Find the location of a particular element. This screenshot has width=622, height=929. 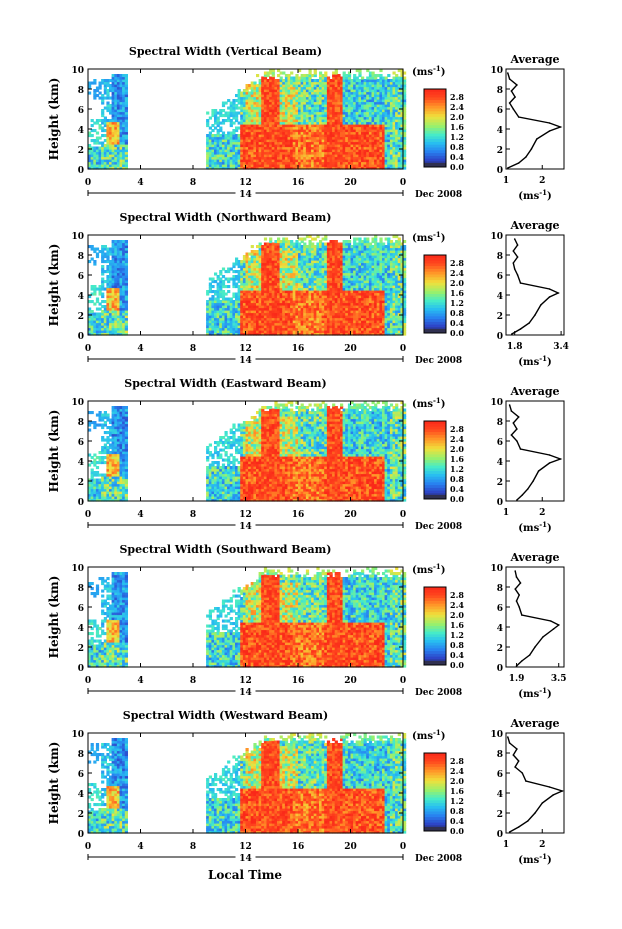

y-tick-label: 6 is located at coordinates (81, 111).